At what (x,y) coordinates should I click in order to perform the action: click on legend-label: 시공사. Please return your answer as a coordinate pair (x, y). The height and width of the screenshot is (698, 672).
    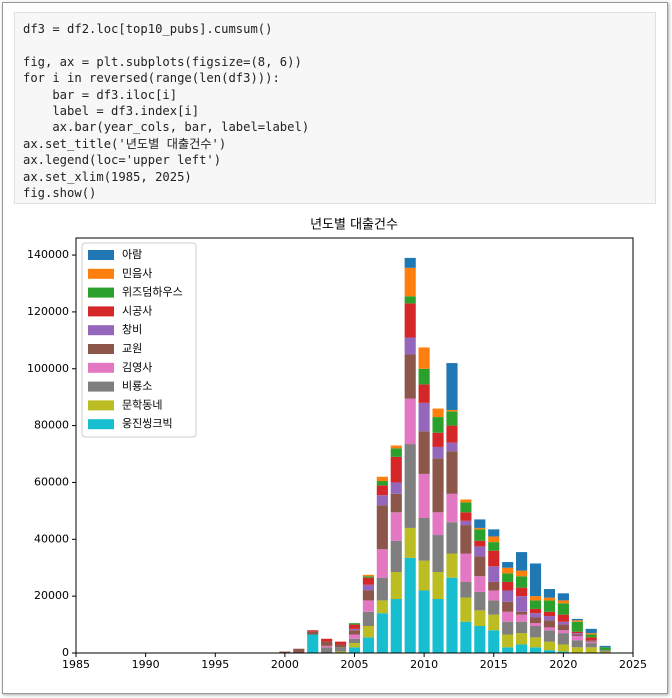
    Looking at the image, I should click on (137, 310).